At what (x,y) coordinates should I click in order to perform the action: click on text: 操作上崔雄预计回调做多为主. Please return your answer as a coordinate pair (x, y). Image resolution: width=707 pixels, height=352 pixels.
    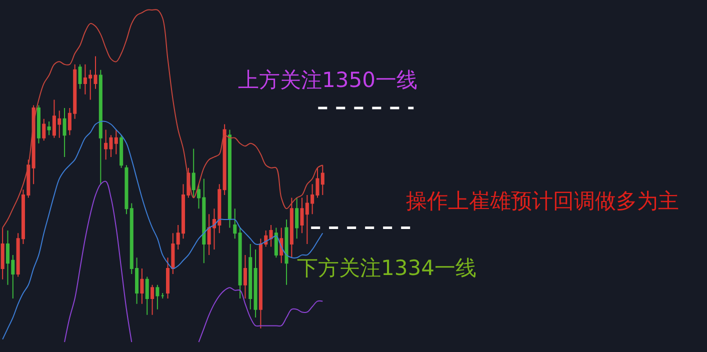
    Looking at the image, I should click on (542, 201).